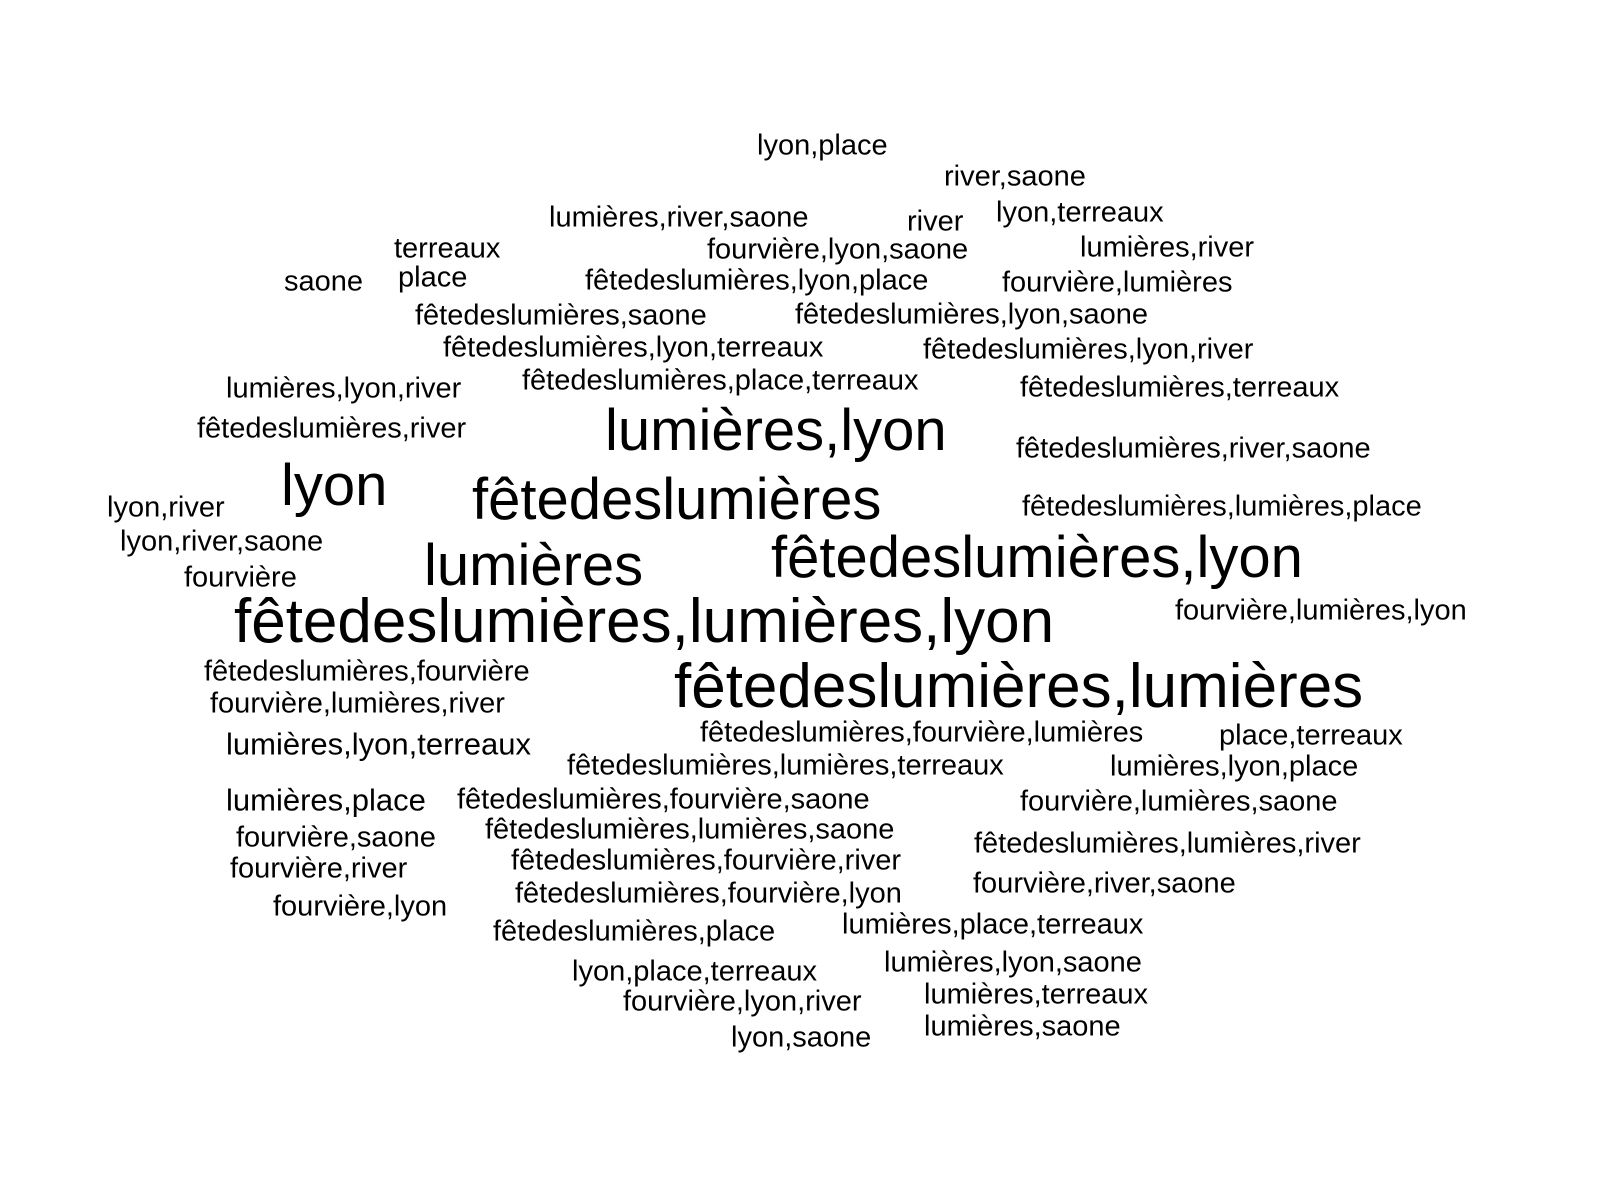 This screenshot has width=1600, height=1200. What do you see at coordinates (757, 280) in the screenshot?
I see `cloud-word: fêtedeslumières,lyon,place` at bounding box center [757, 280].